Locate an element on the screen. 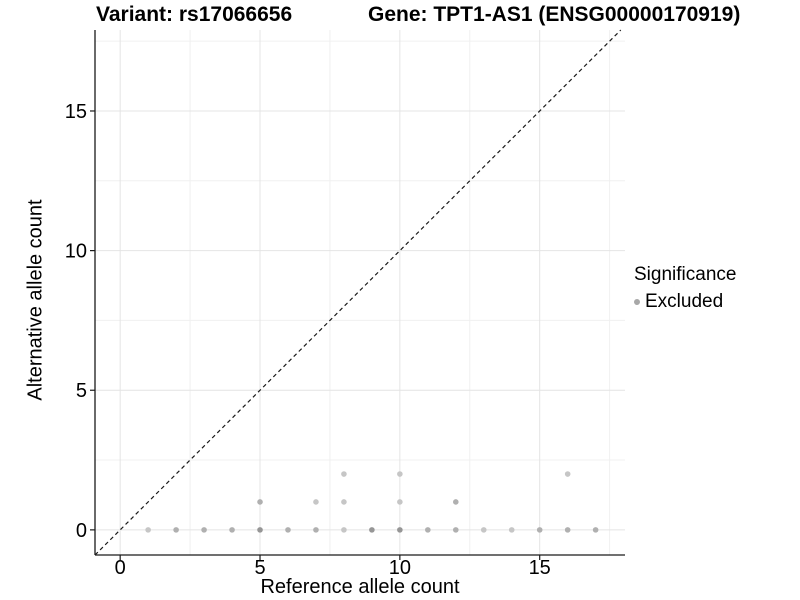 This screenshot has height=600, width=800. y-tick-label: 10 is located at coordinates (76, 252).